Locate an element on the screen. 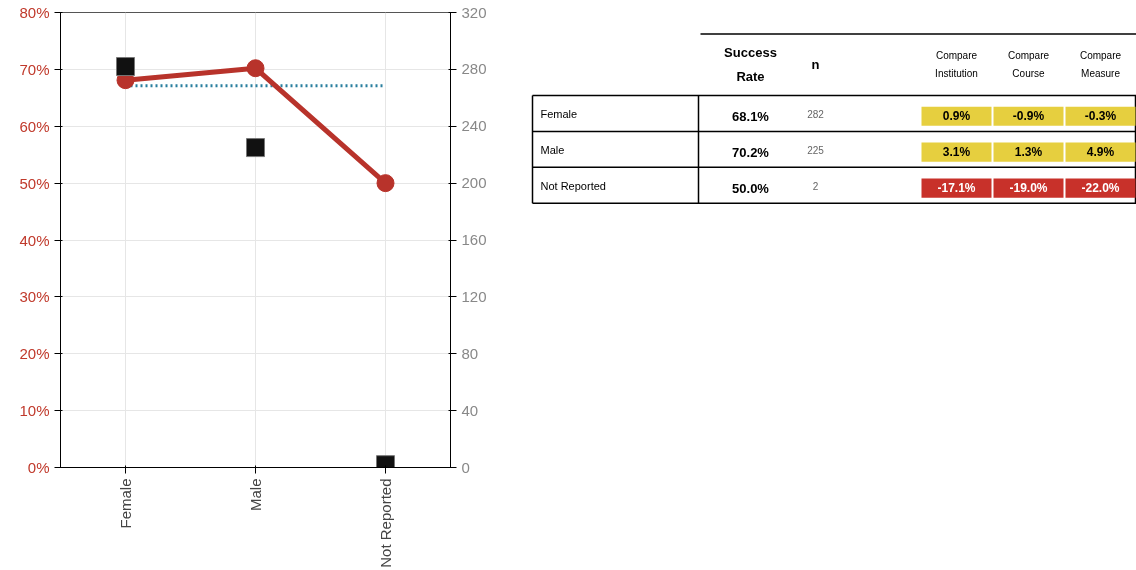  text: n is located at coordinates (815, 64).